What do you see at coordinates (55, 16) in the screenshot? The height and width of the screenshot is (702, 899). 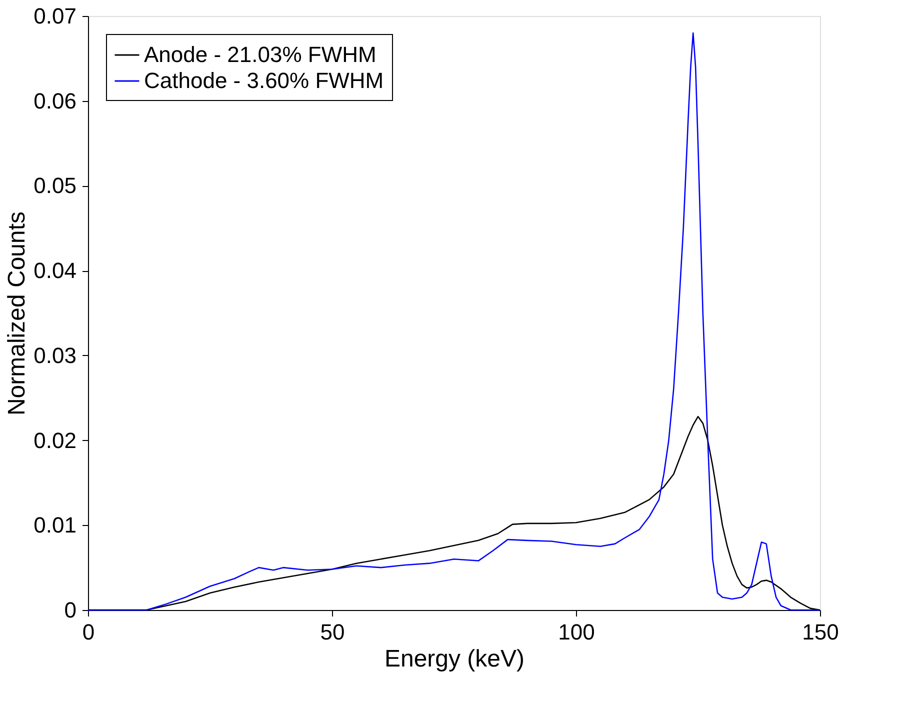 I see `y-tick-label: 0.07` at bounding box center [55, 16].